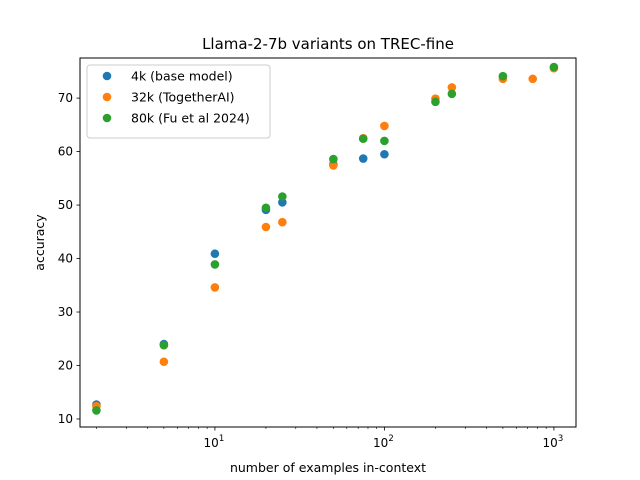  I want to click on legend-box, so click(178, 101).